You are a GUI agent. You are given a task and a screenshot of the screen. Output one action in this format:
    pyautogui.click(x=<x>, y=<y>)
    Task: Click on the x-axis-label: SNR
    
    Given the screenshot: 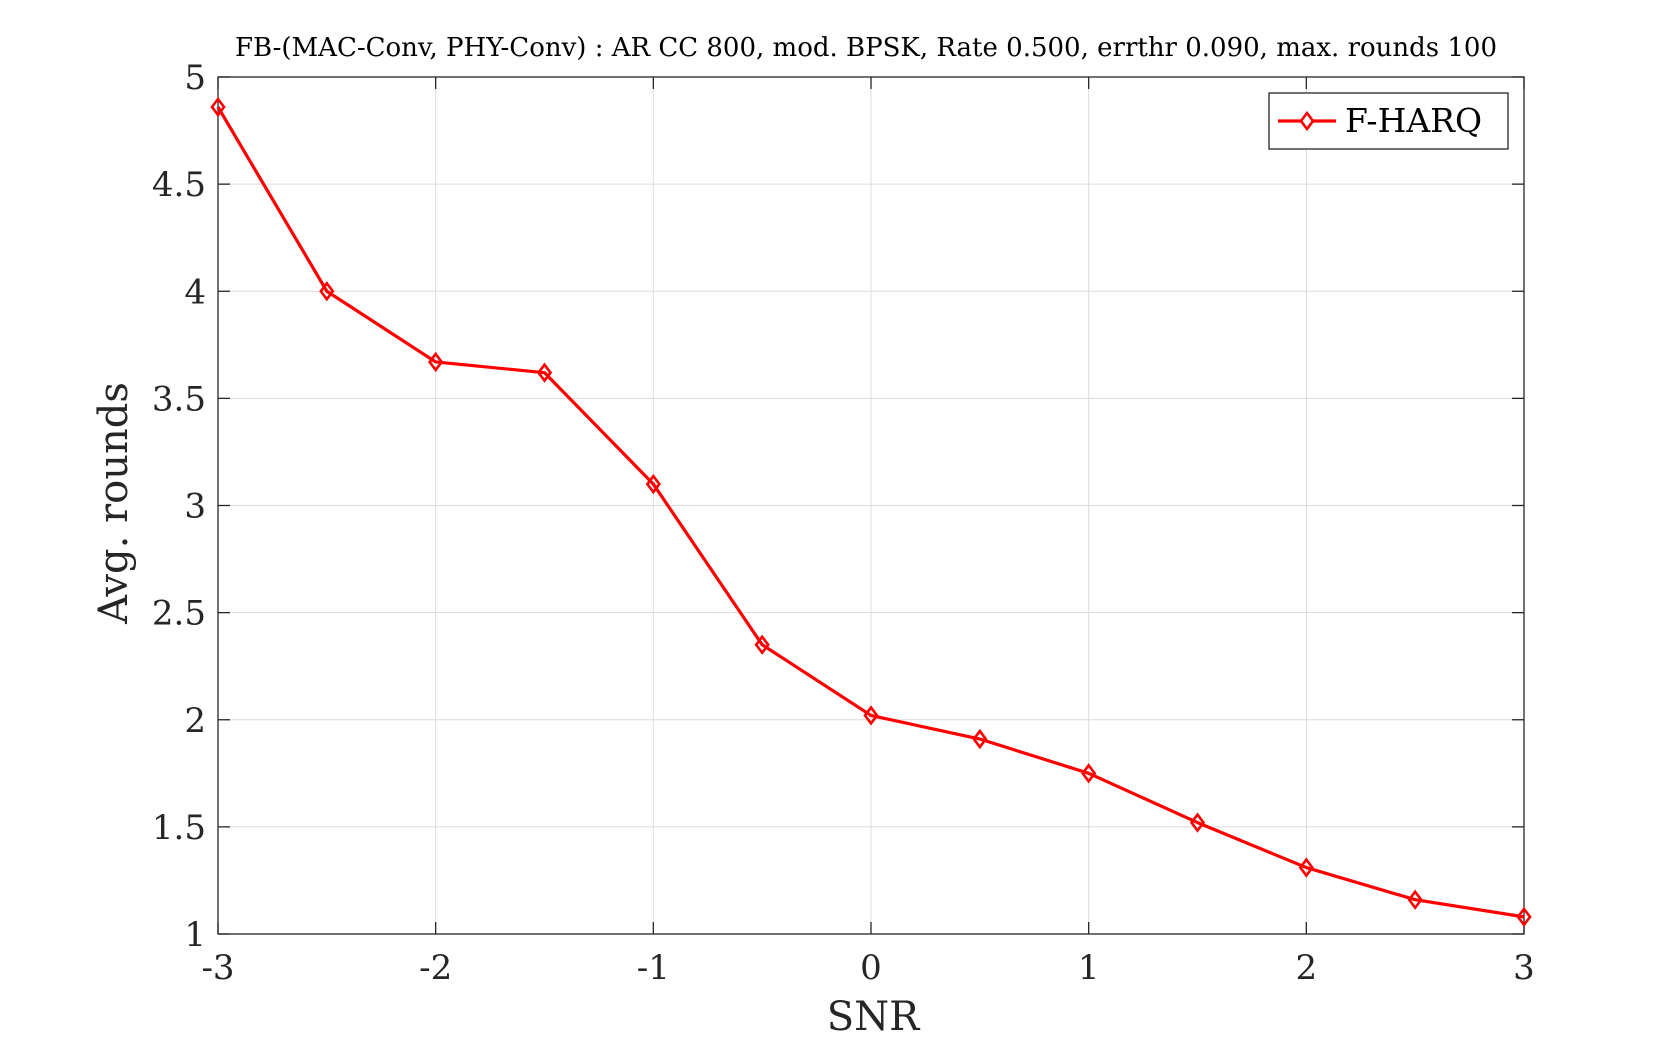 What is the action you would take?
    pyautogui.click(x=874, y=1017)
    